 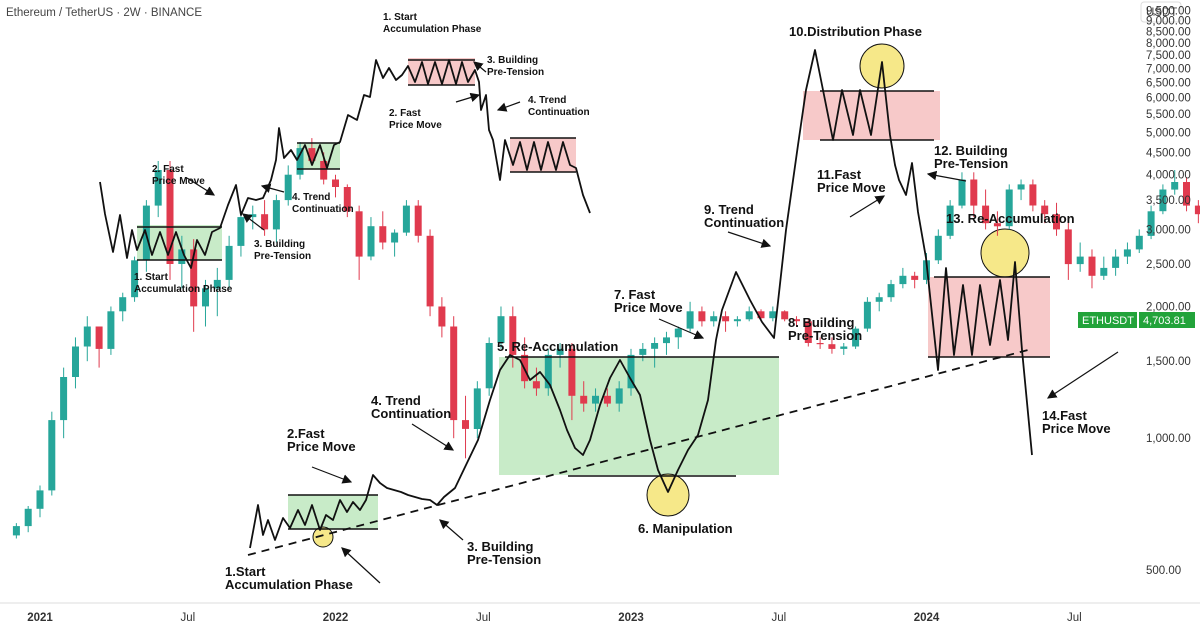 What do you see at coordinates (504, 559) in the screenshot?
I see `label-m3b: Pre-Tension` at bounding box center [504, 559].